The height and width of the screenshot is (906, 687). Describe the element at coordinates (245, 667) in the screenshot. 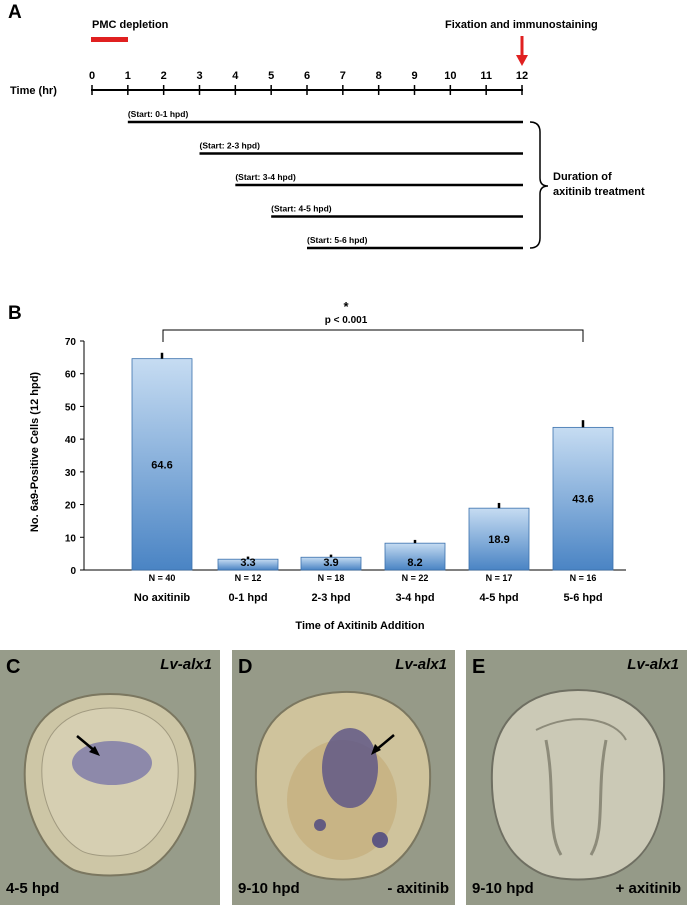

I see `panel-d-letter: D` at that location.